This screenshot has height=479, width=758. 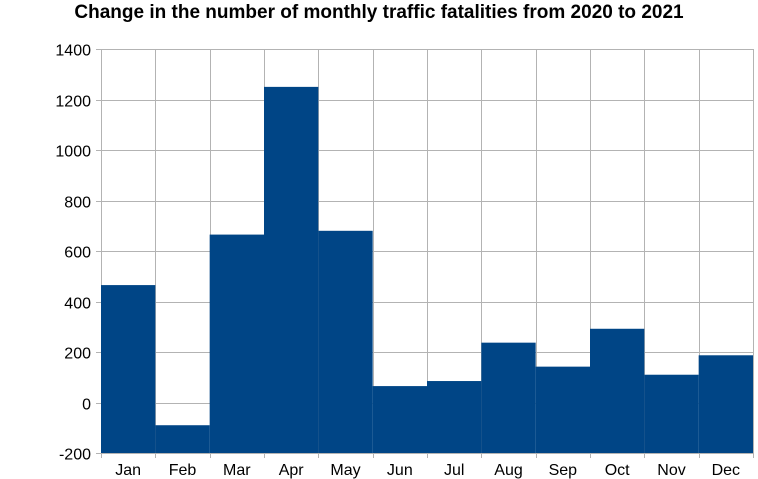 What do you see at coordinates (563, 470) in the screenshot?
I see `x-tick-label: Sep` at bounding box center [563, 470].